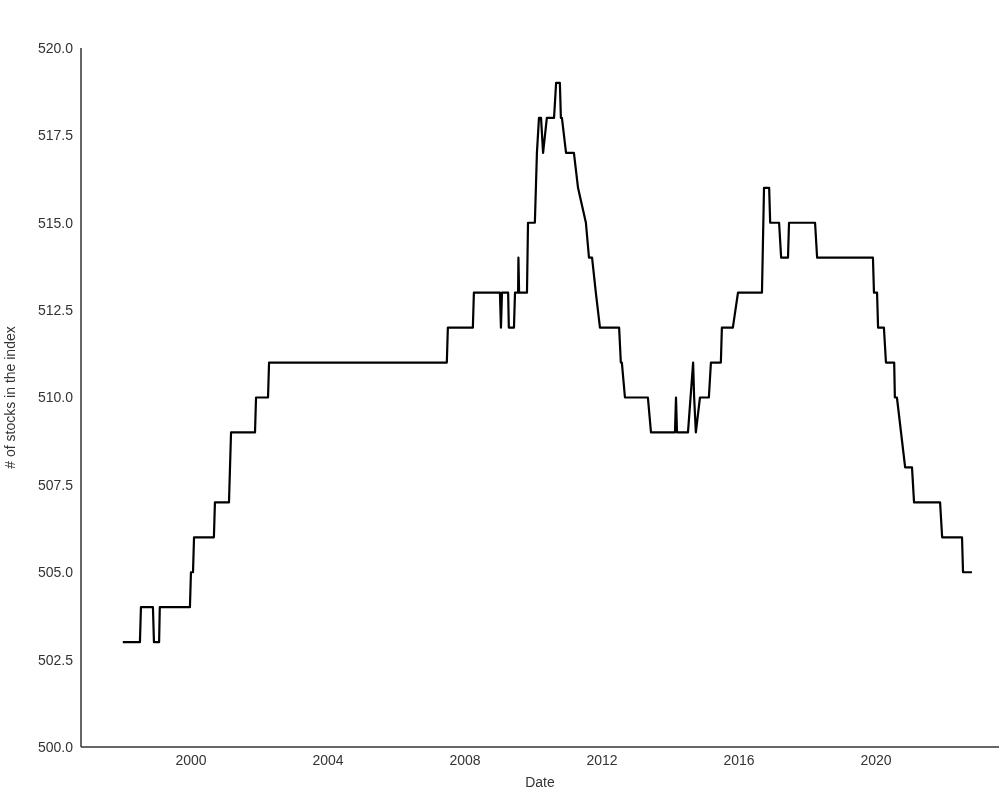  I want to click on y-tick-label: 510.0, so click(55, 397).